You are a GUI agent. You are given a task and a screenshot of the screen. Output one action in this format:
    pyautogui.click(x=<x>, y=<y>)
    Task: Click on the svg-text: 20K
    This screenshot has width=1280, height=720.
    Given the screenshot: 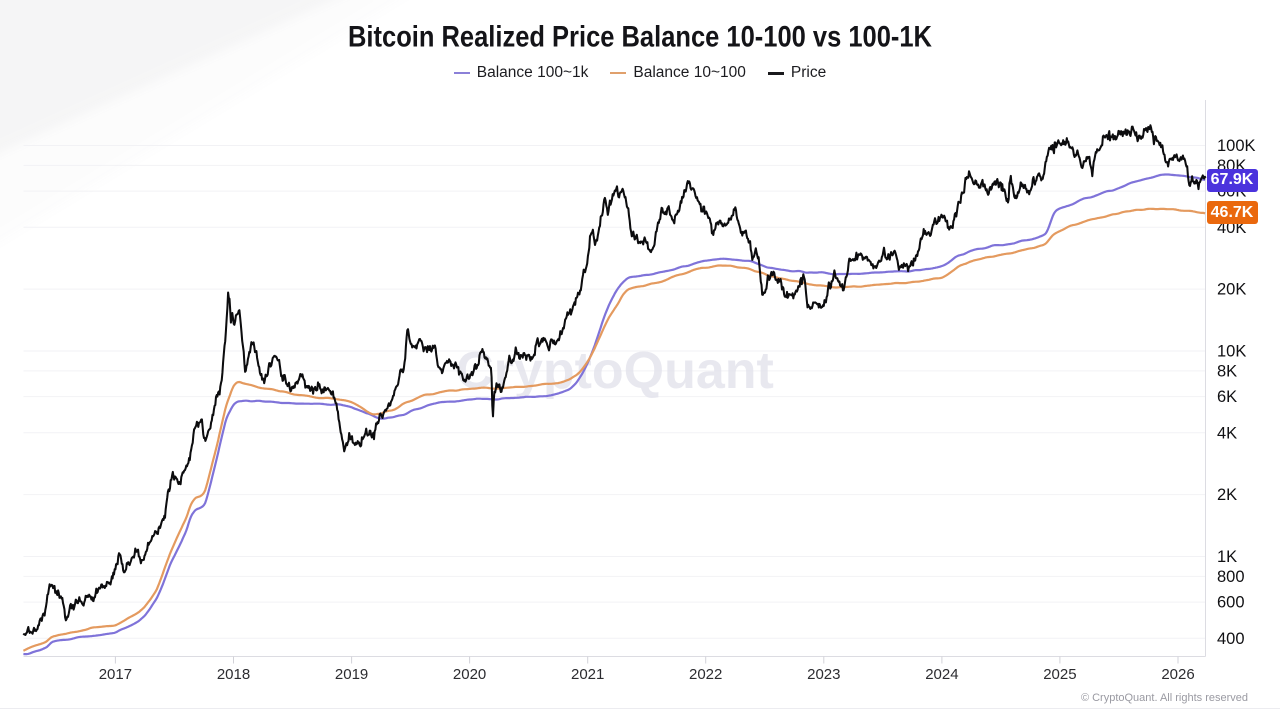 What is the action you would take?
    pyautogui.click(x=1231, y=290)
    